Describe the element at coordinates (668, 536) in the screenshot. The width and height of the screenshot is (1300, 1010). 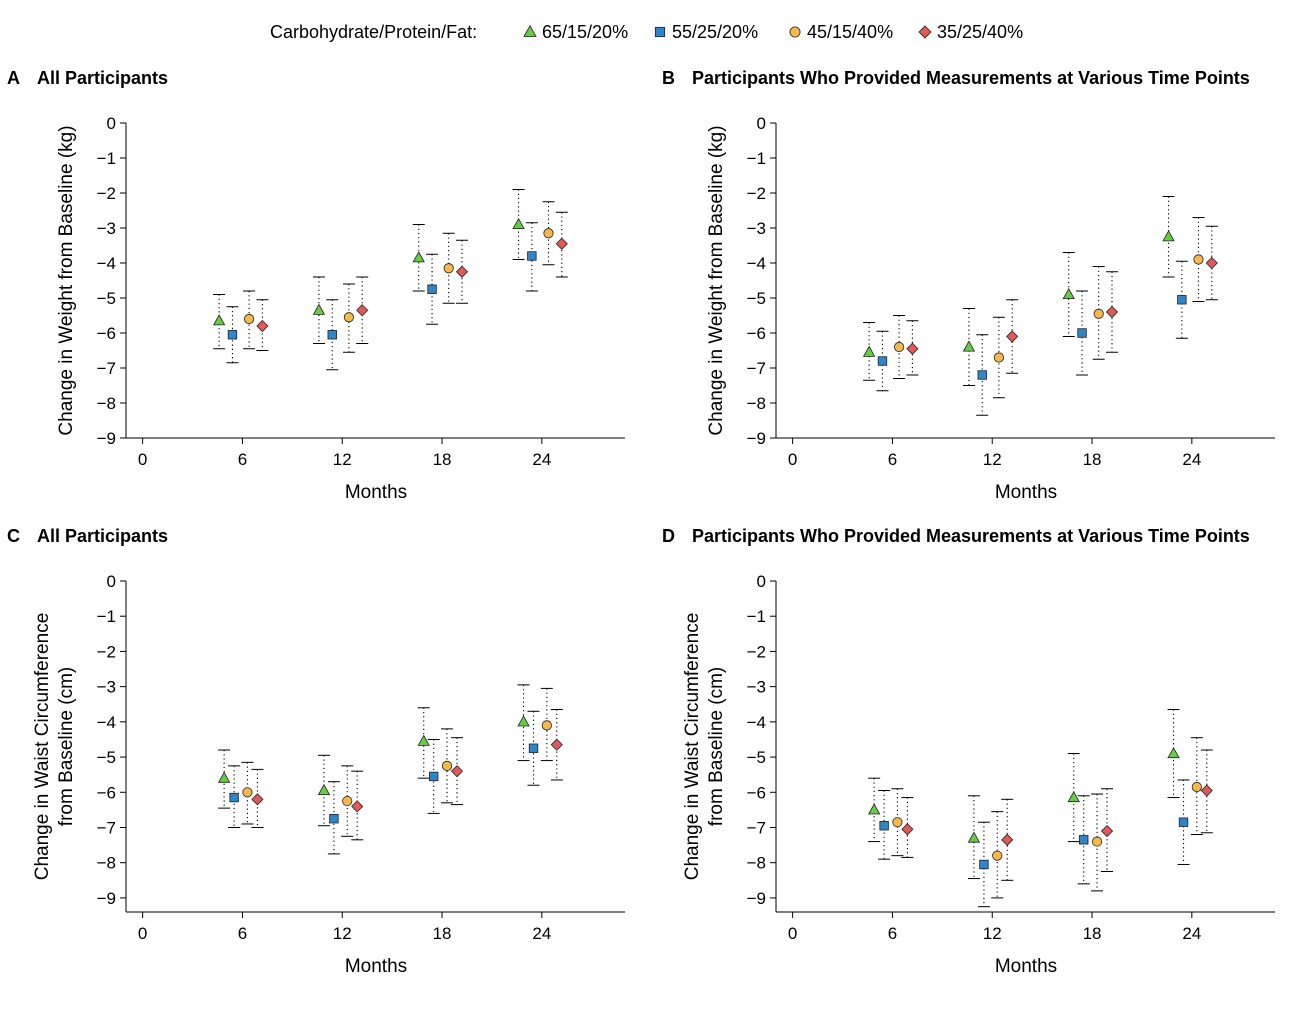
I see `panel-d-letter: D` at that location.